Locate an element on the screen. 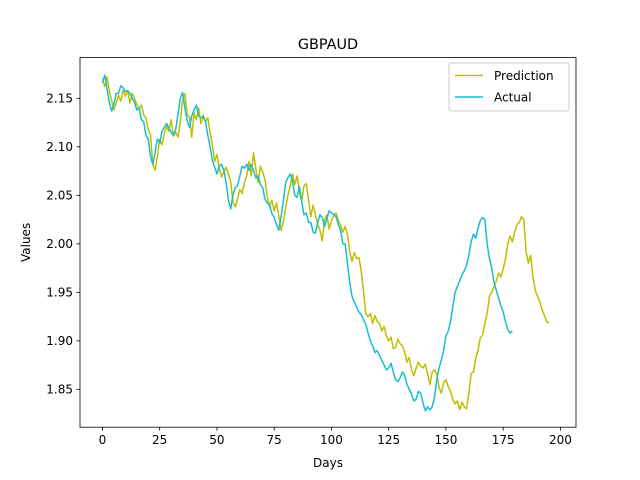 The height and width of the screenshot is (480, 640). y-tick-label: 2.15 is located at coordinates (59, 99).